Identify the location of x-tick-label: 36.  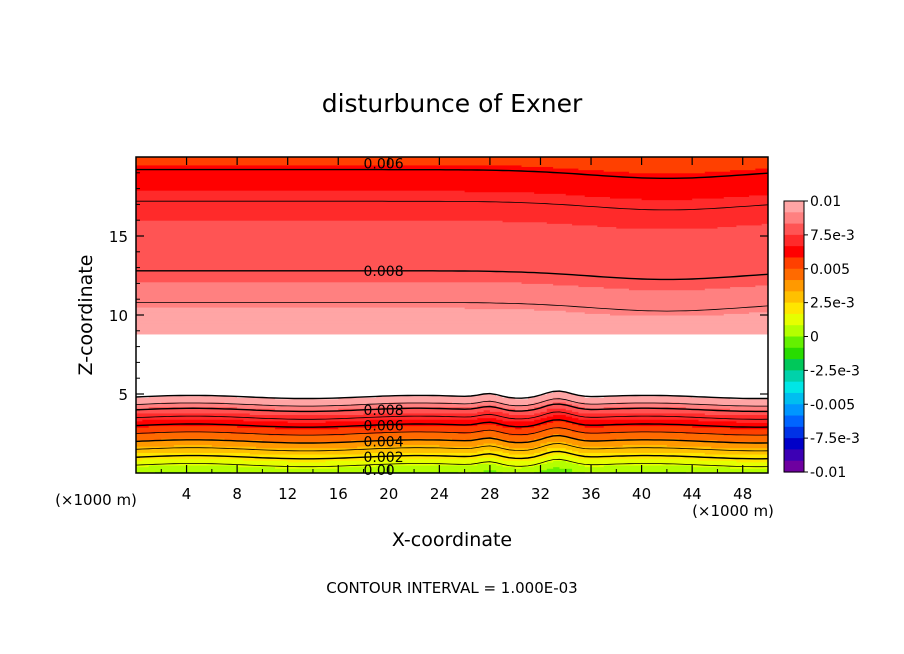
(590, 494).